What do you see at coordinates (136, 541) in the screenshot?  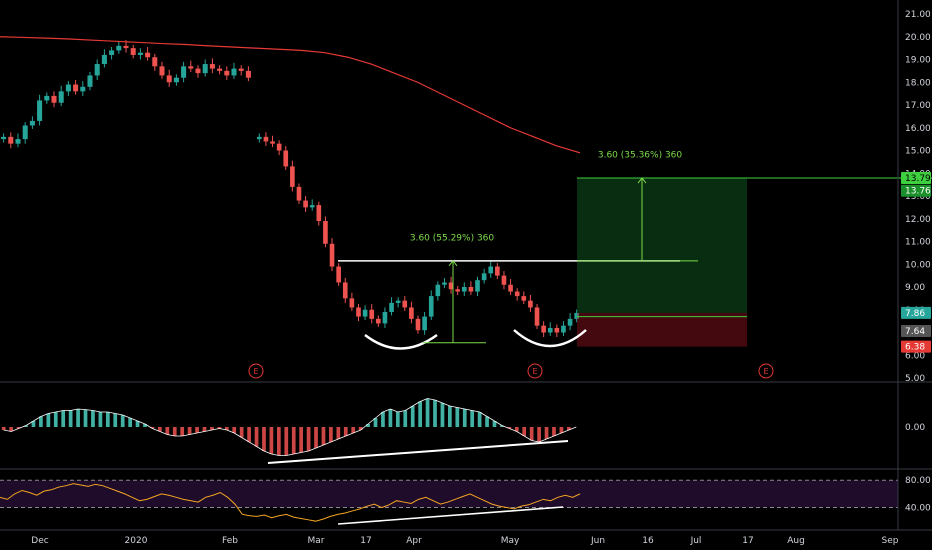 I see `time-tick-label: 2020` at bounding box center [136, 541].